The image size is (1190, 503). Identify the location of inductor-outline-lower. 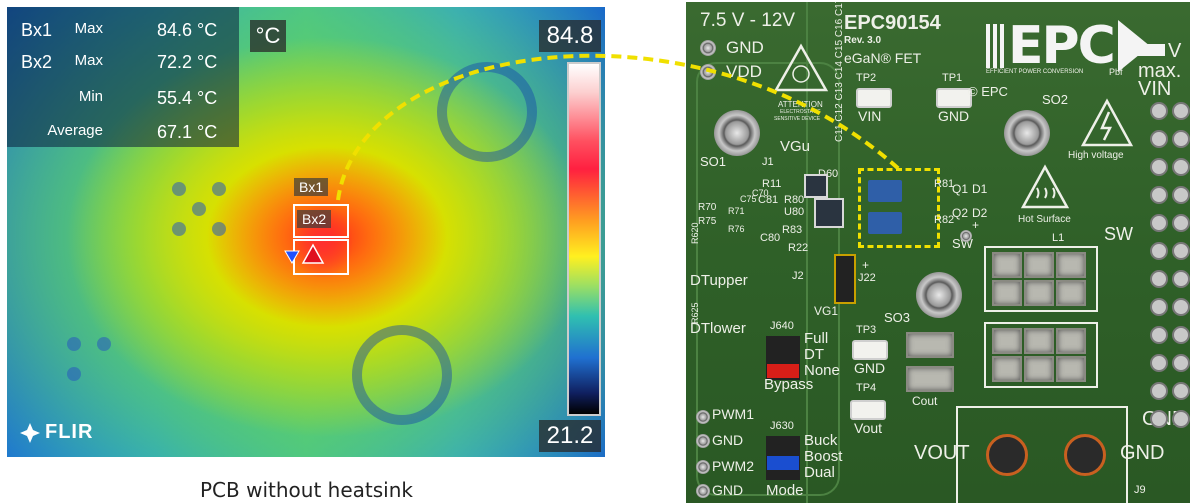
(1041, 355).